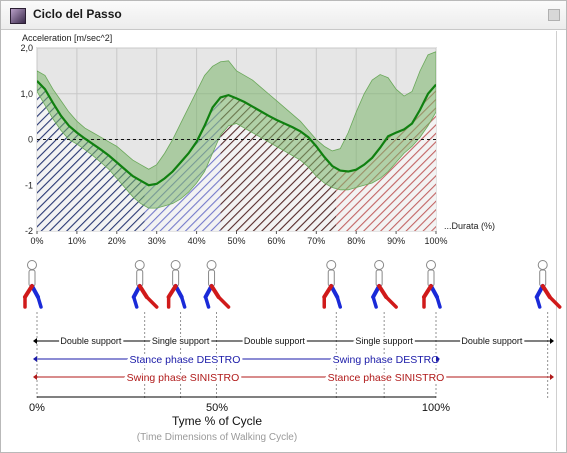 The height and width of the screenshot is (453, 567). Describe the element at coordinates (26, 48) in the screenshot. I see `y-tick-label: 2,0` at that location.